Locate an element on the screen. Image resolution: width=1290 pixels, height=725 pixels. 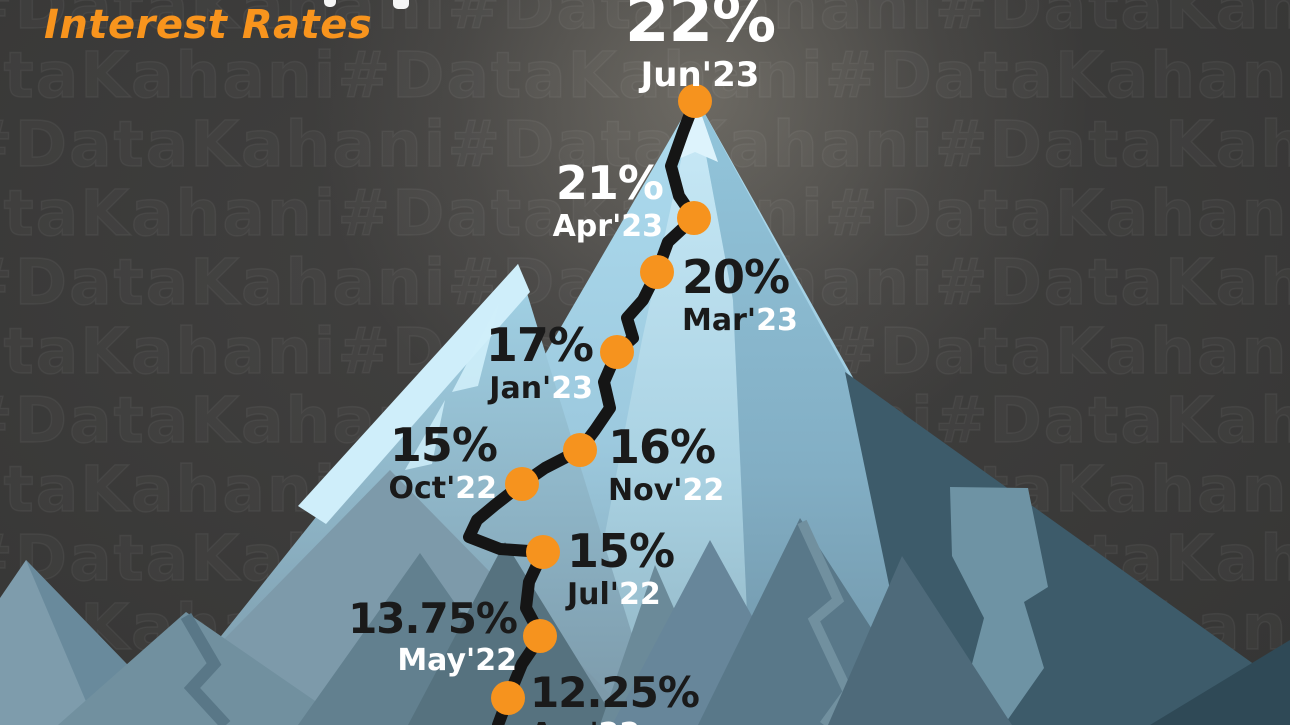
rate-label-Nov22: 16% Nov'22 is located at coordinates (666, 465).